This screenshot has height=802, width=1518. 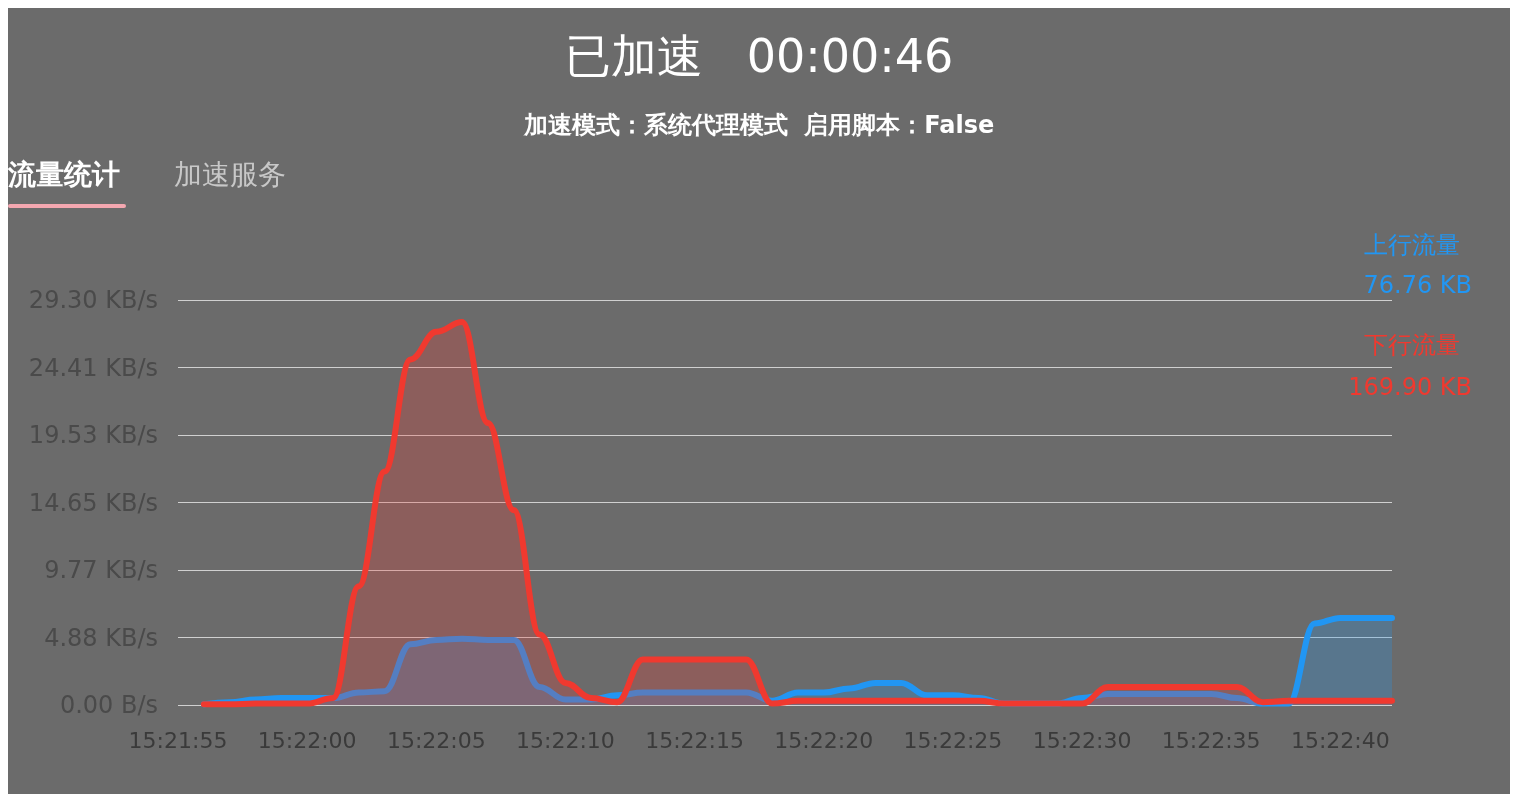 I want to click on text: 加速服务, so click(x=230, y=174).